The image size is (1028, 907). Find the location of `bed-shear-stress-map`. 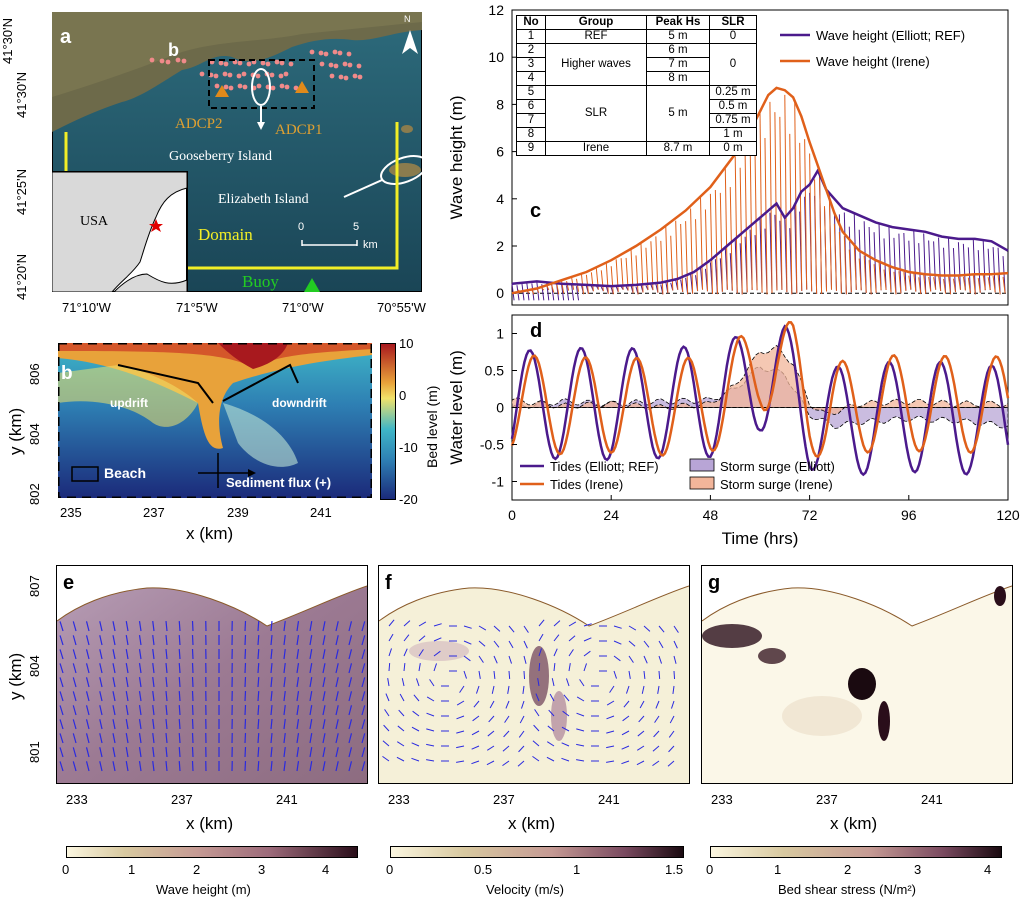

bed-shear-stress-map is located at coordinates (857, 674).